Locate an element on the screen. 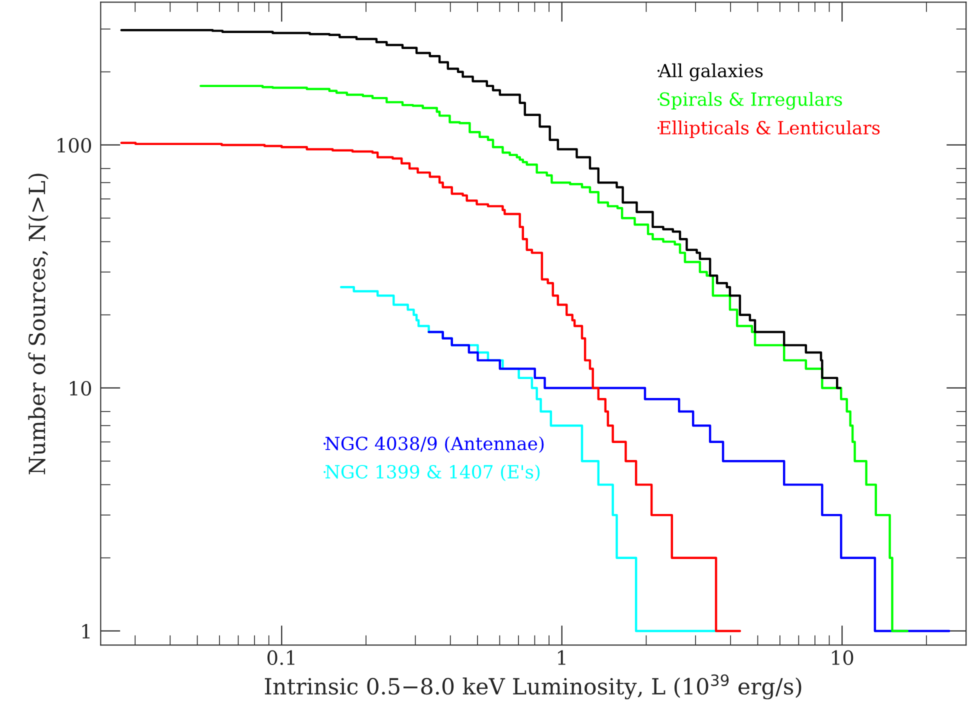  x-axis-title: Intrinsic 0.5−8.0 keV Luminosity, L (10$^{39}$ erg/s) is located at coordinates (533, 687).